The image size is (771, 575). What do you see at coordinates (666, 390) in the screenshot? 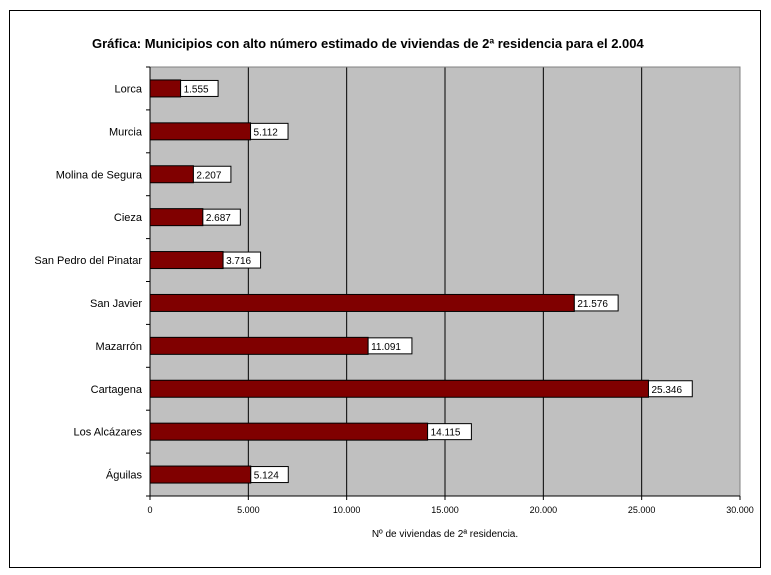
I see `value-label-7: 25.346` at bounding box center [666, 390].